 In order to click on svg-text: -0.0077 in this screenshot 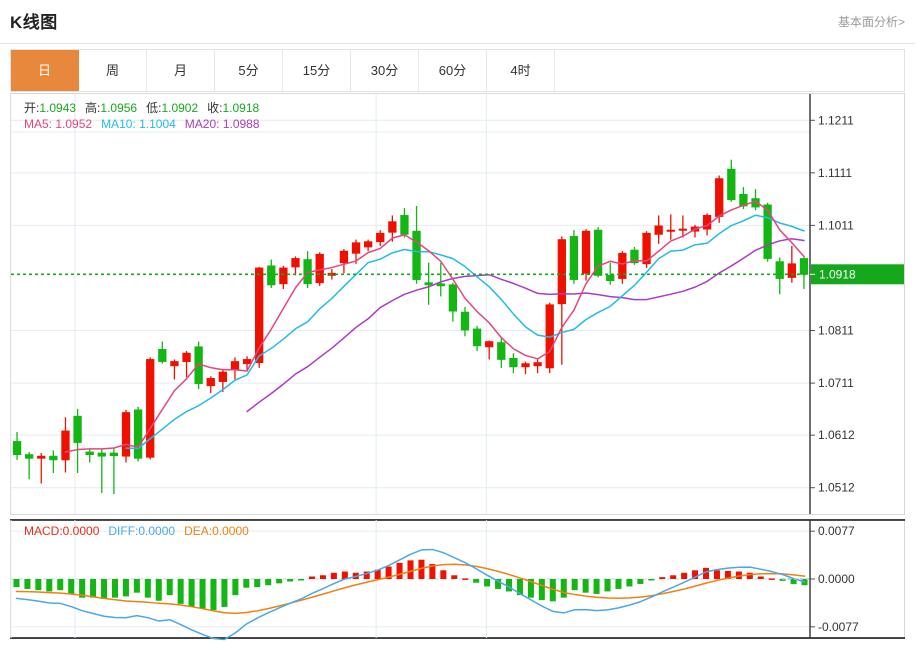, I will do `click(838, 627)`.